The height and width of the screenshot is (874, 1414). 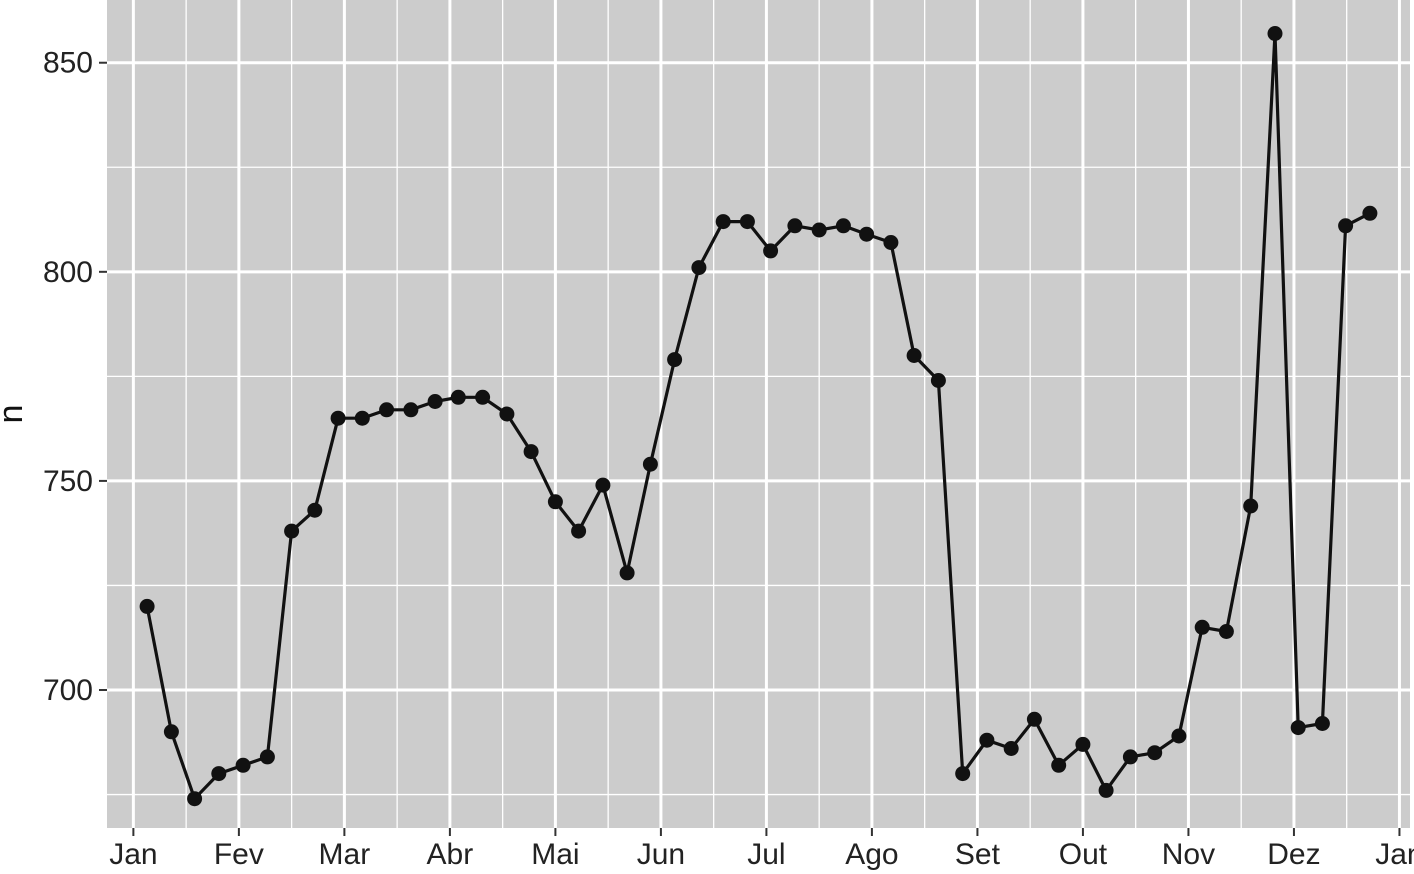 I want to click on y-tick-label: 700, so click(x=68, y=690).